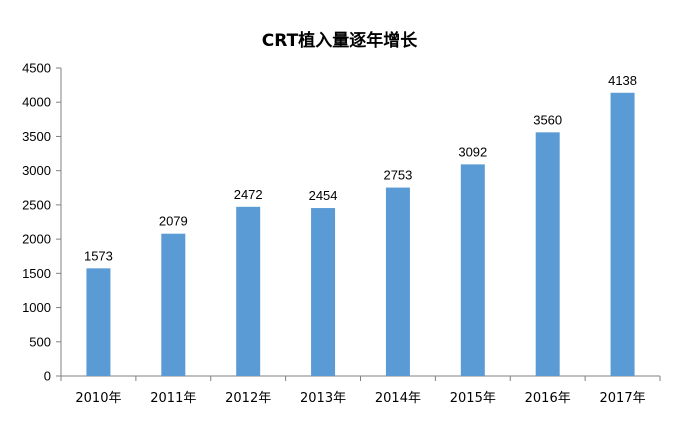  Describe the element at coordinates (472, 151) in the screenshot. I see `data-label: 3092` at that location.